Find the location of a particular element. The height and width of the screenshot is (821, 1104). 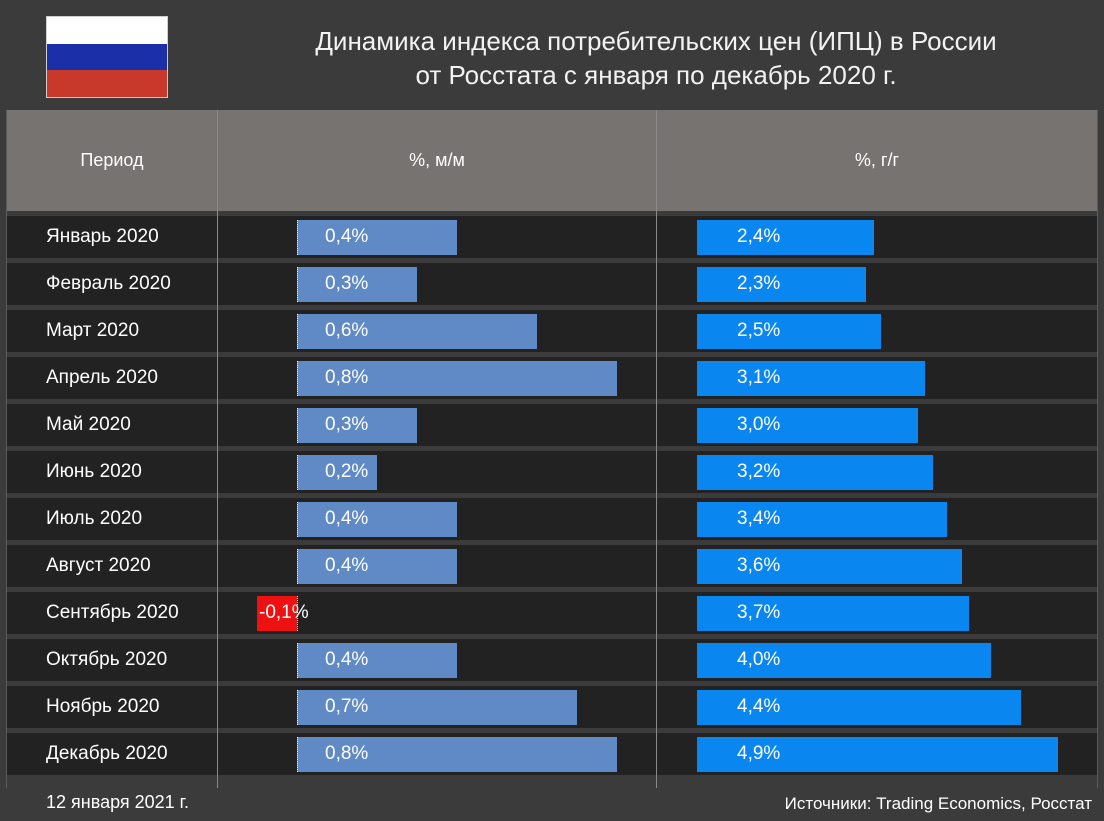

period-label: Июнь 2020 is located at coordinates (94, 471).